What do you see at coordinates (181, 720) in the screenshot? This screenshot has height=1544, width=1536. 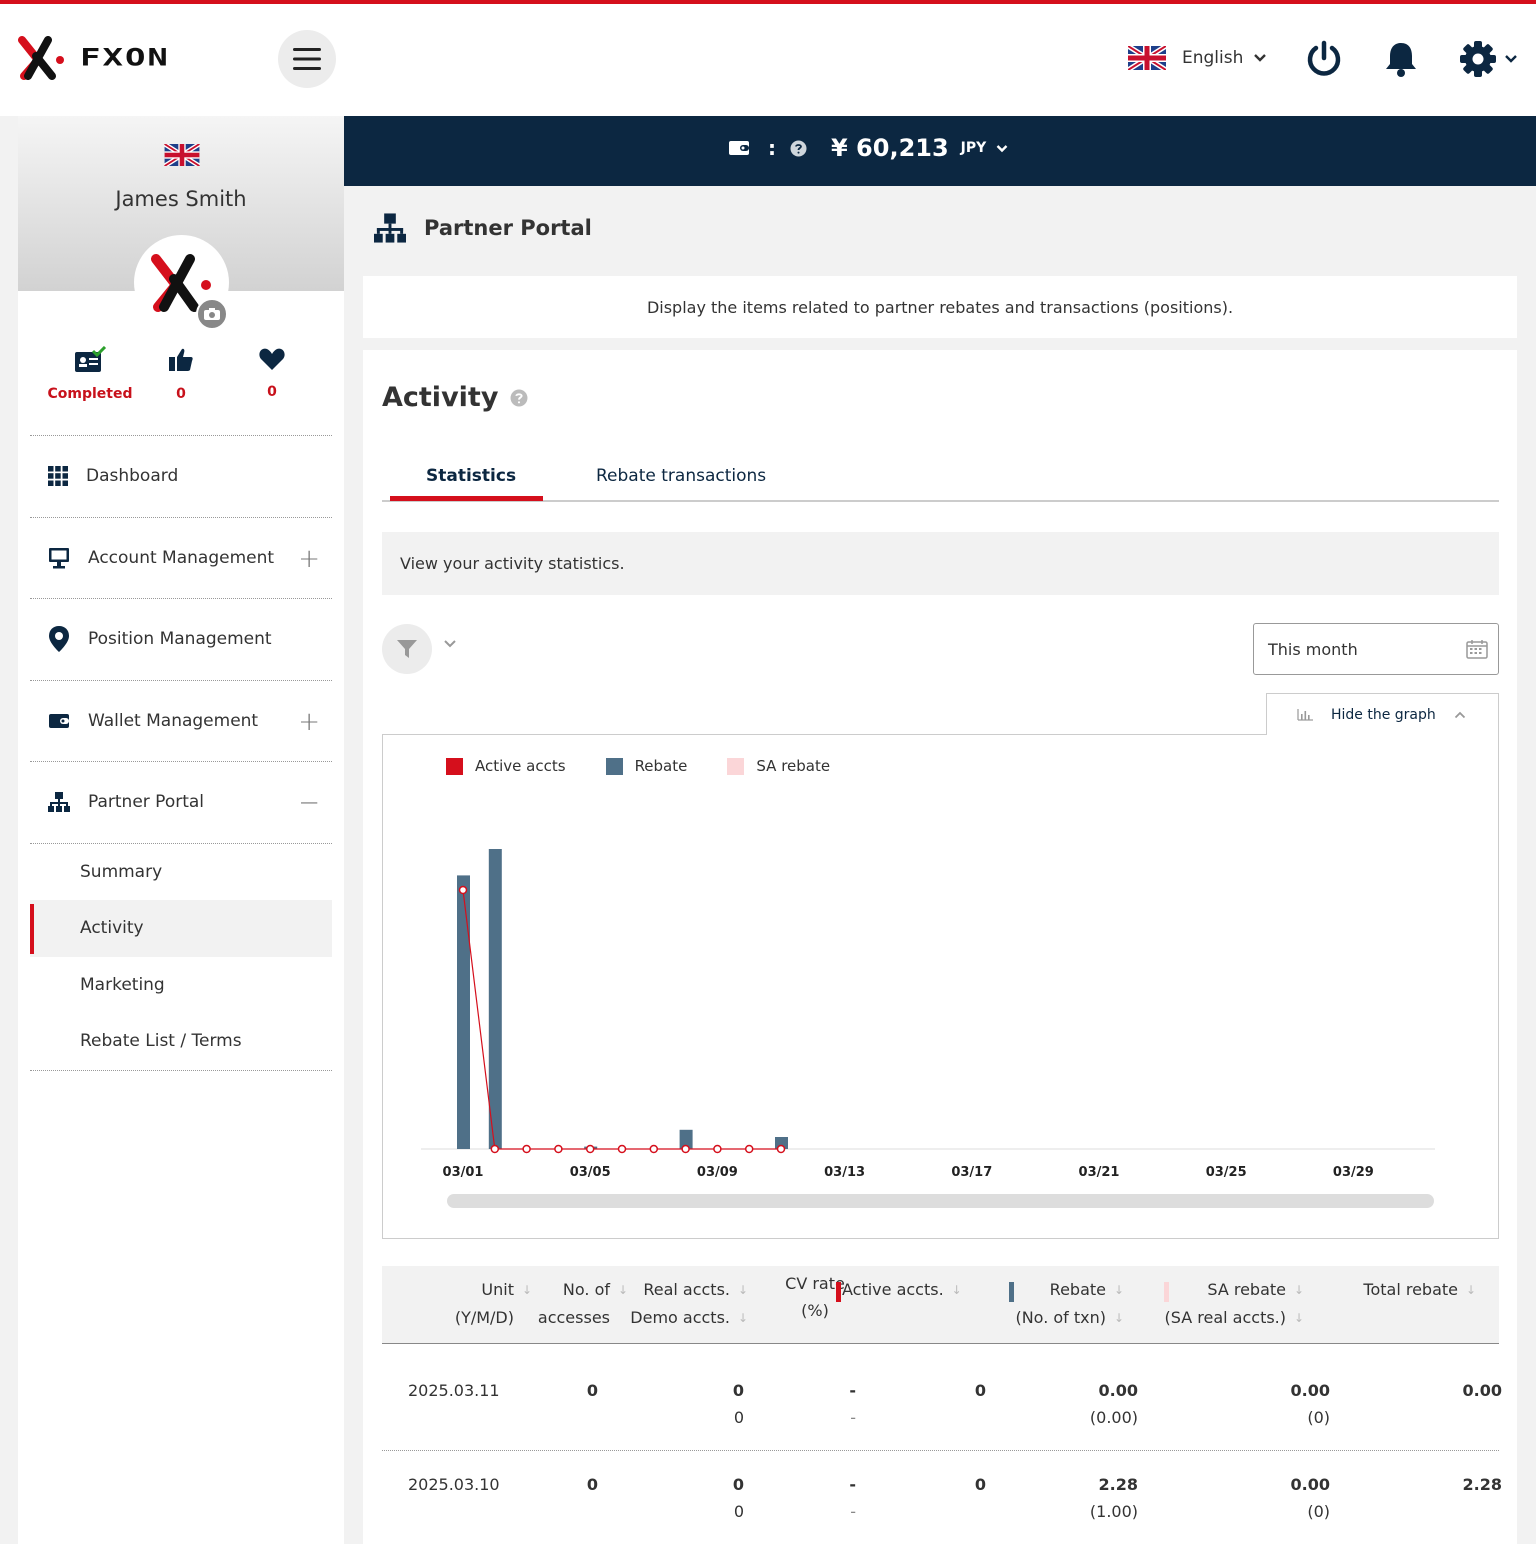 I see `sidebar-item-wallet-management: Wallet Management +` at bounding box center [181, 720].